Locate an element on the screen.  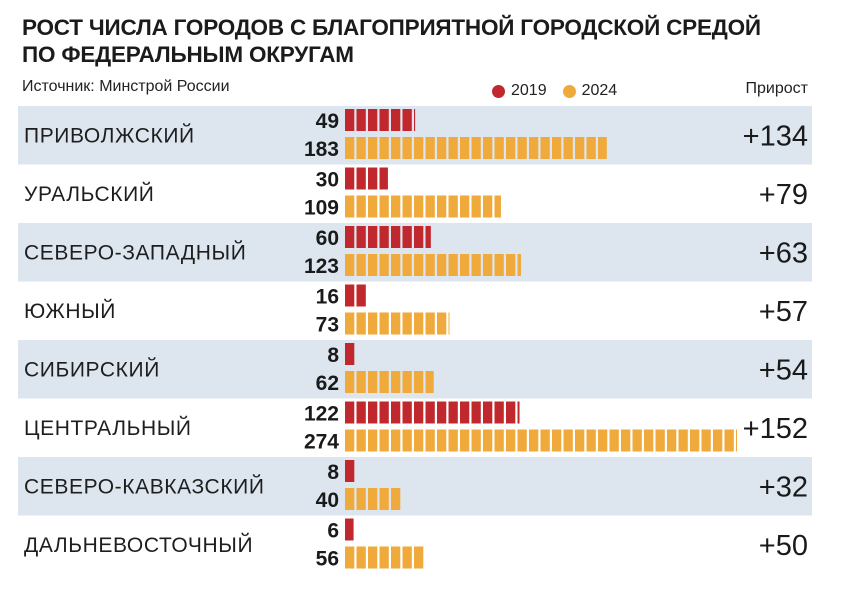
value-label-2019: 60 is located at coordinates (327, 238).